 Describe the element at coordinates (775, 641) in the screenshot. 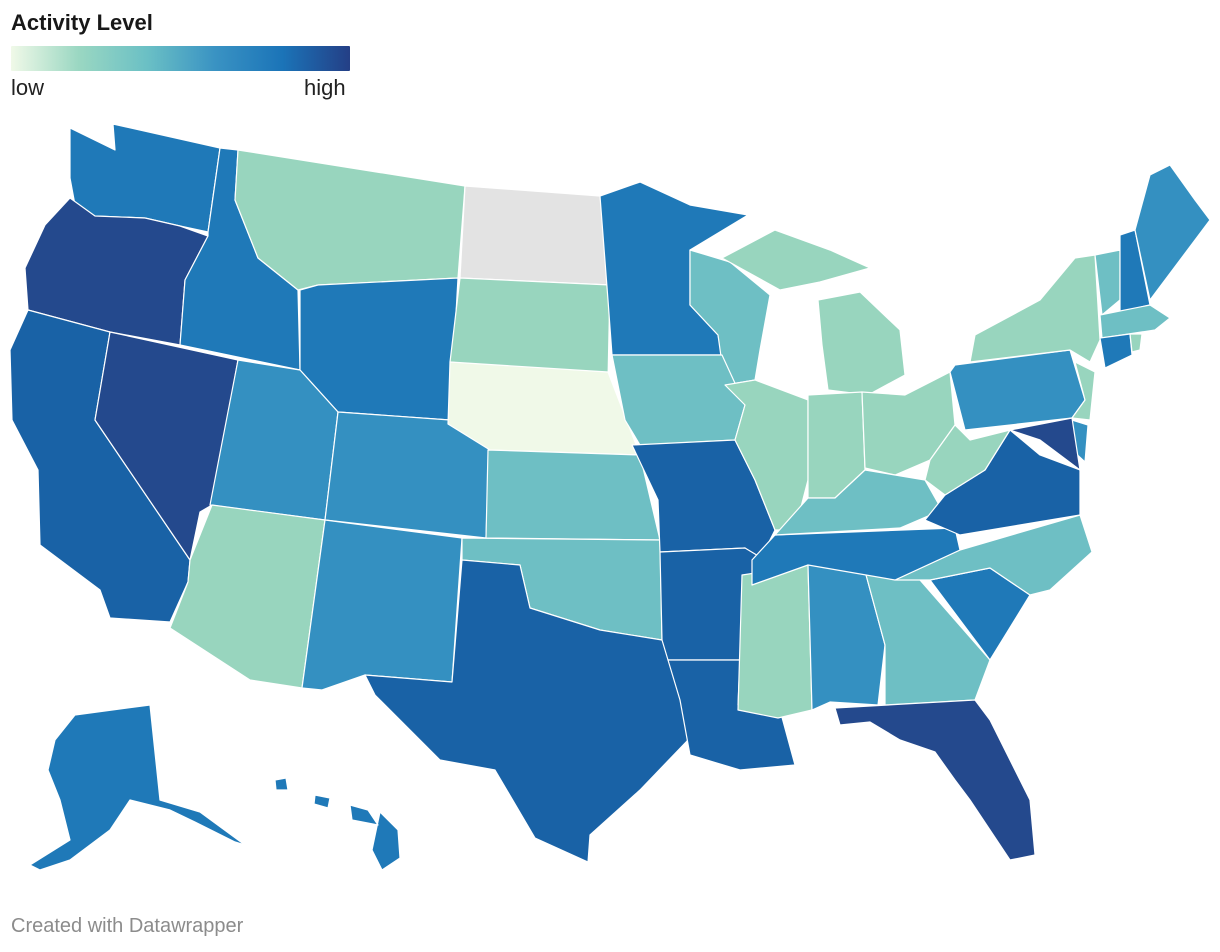

I see `state-mississippi` at that location.